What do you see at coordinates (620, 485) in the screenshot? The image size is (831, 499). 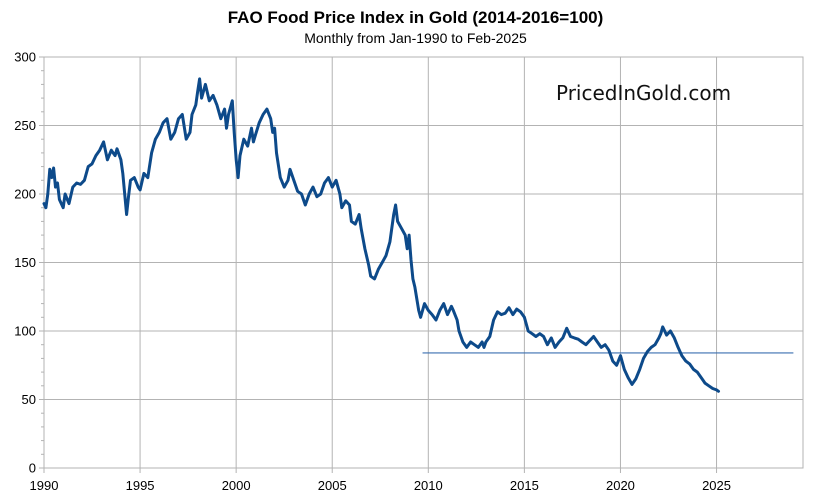 I see `x-tick-label: 2020` at bounding box center [620, 485].